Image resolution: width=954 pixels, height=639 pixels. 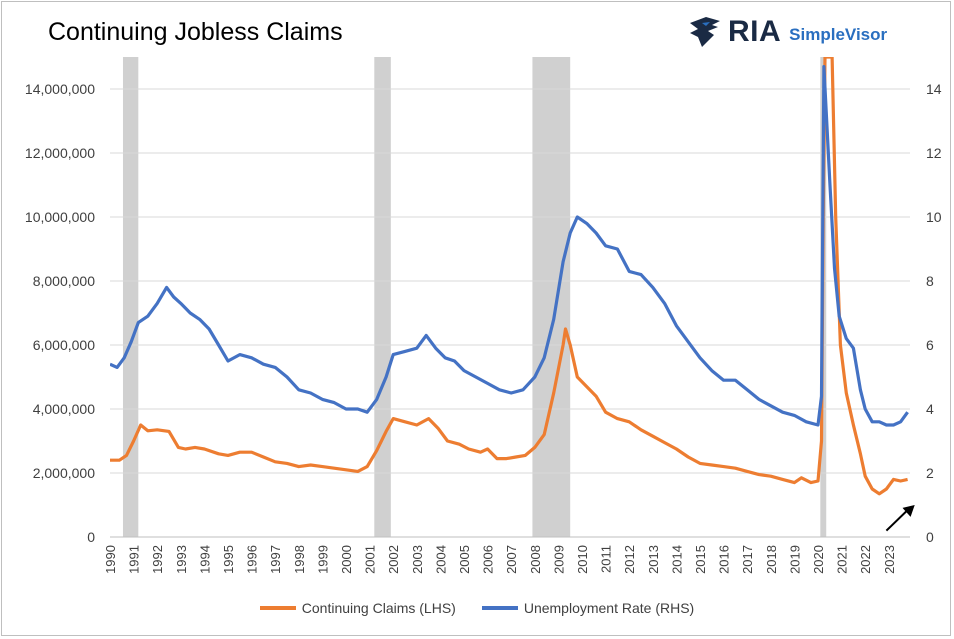 I want to click on x-tick-label-0: 1990, so click(x=110, y=559).